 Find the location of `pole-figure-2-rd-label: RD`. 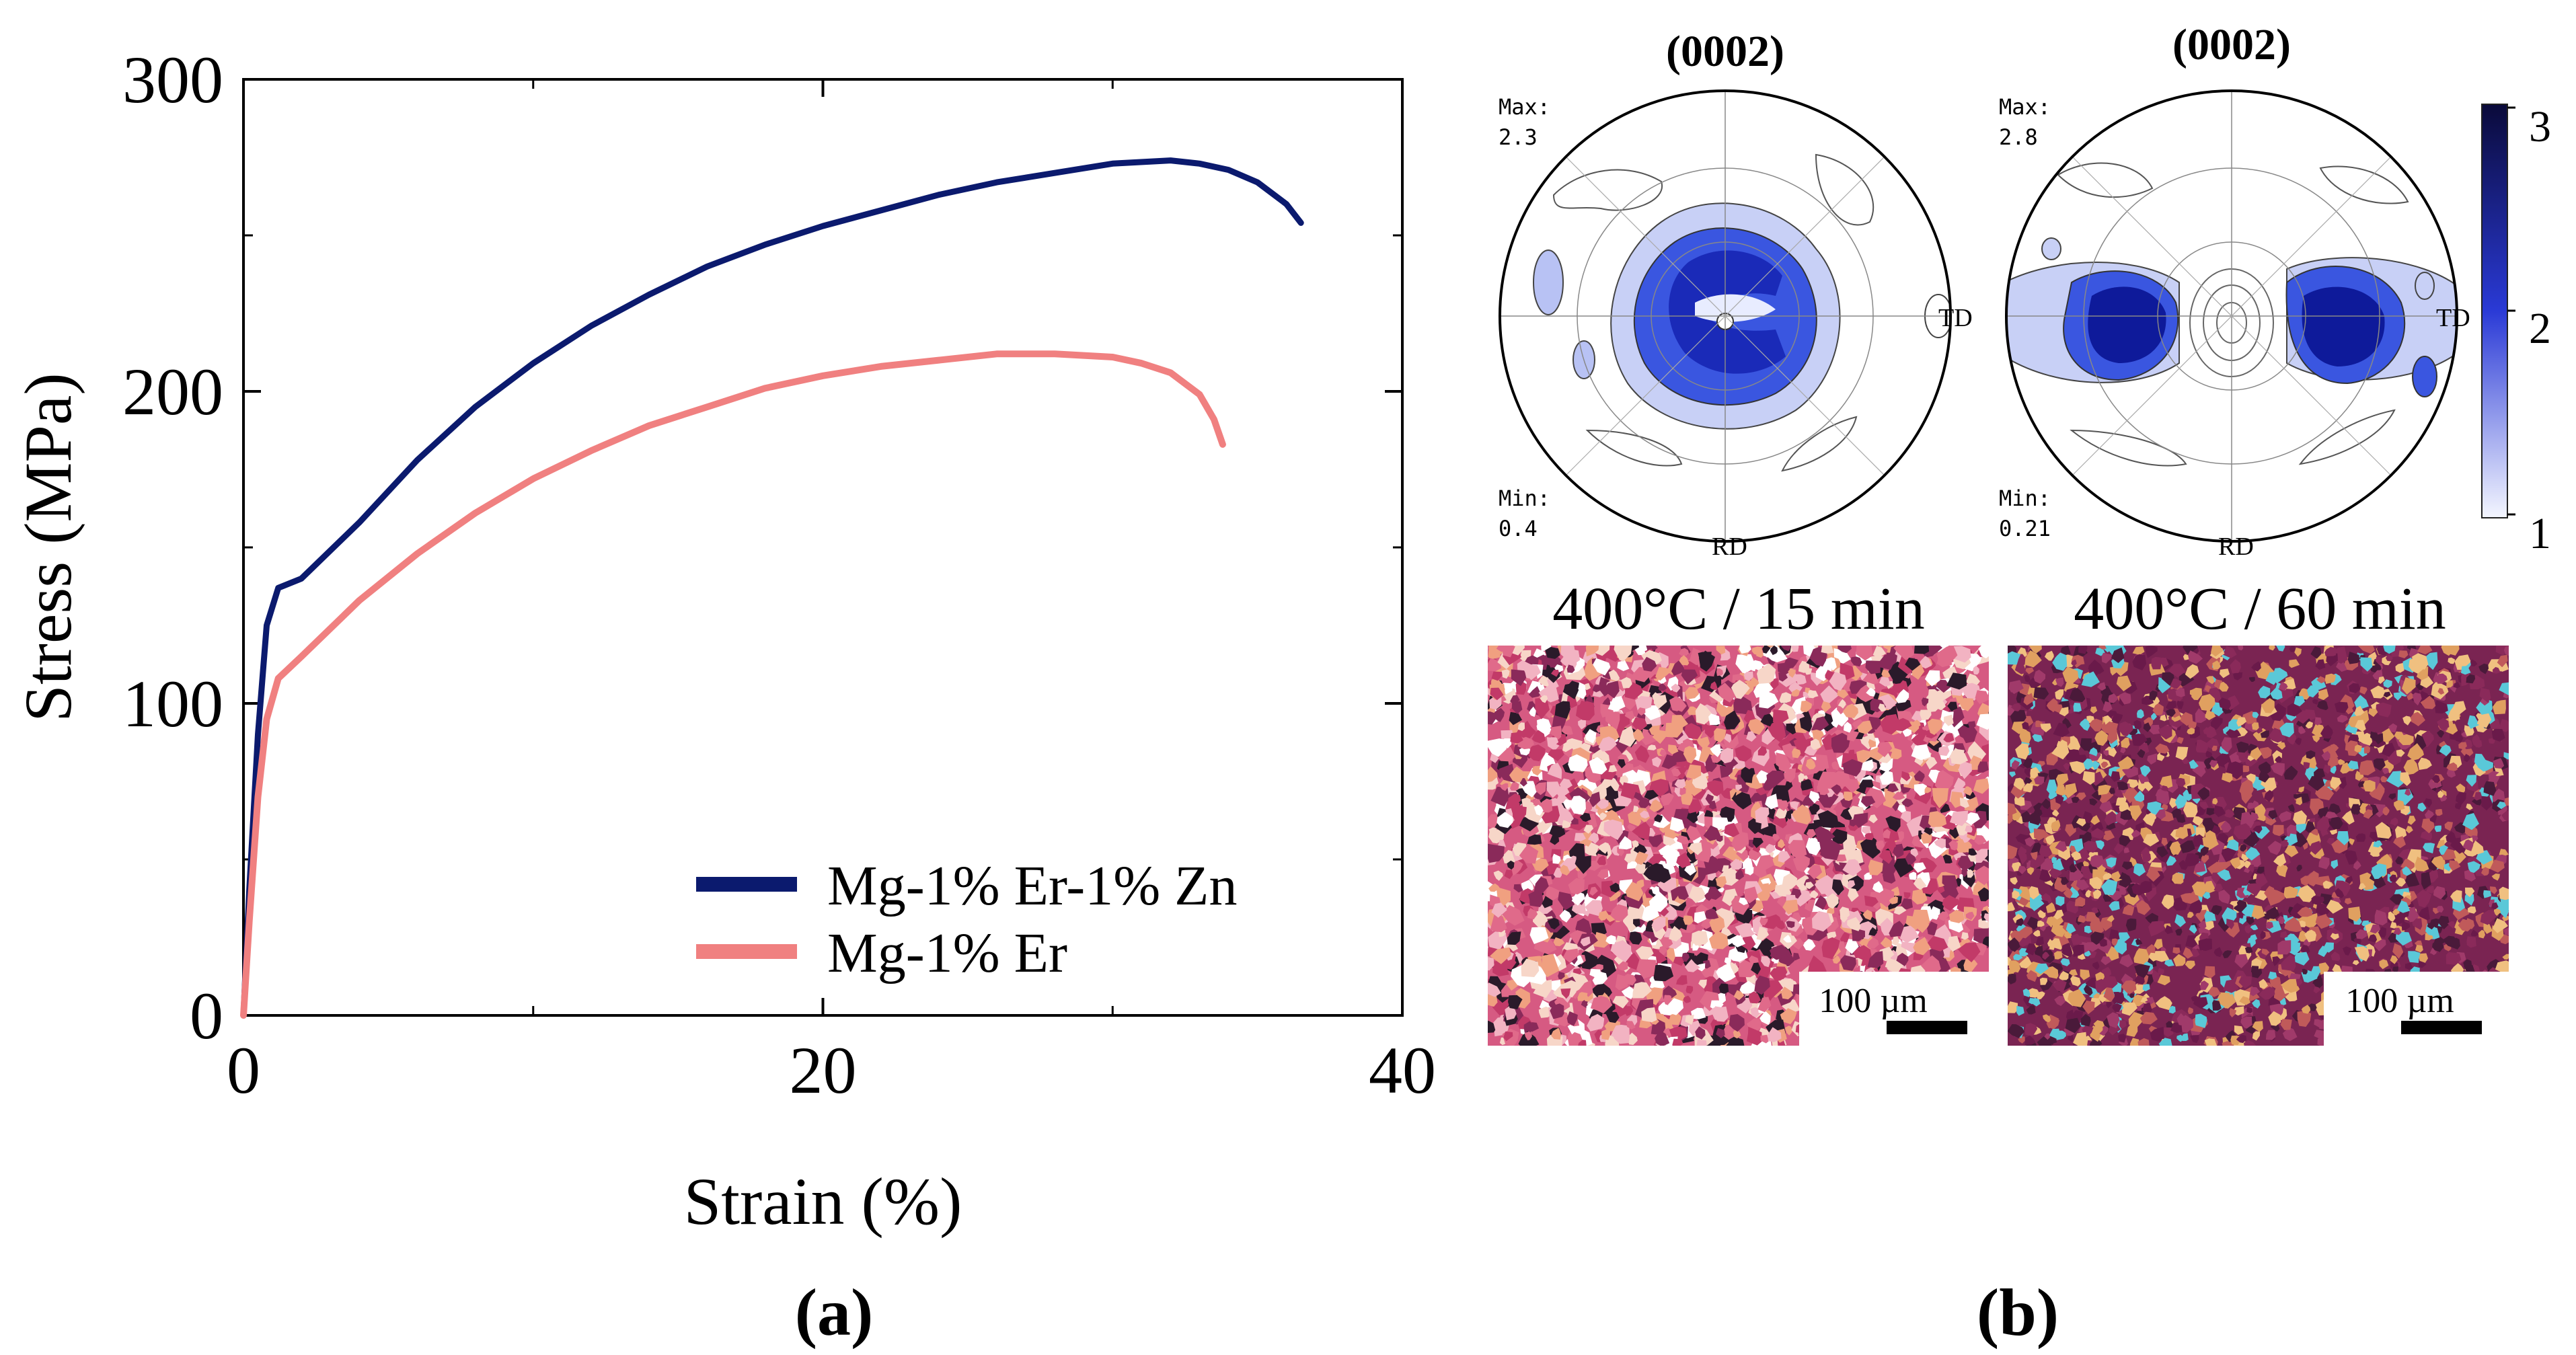

pole-figure-2-rd-label: RD is located at coordinates (2236, 547).